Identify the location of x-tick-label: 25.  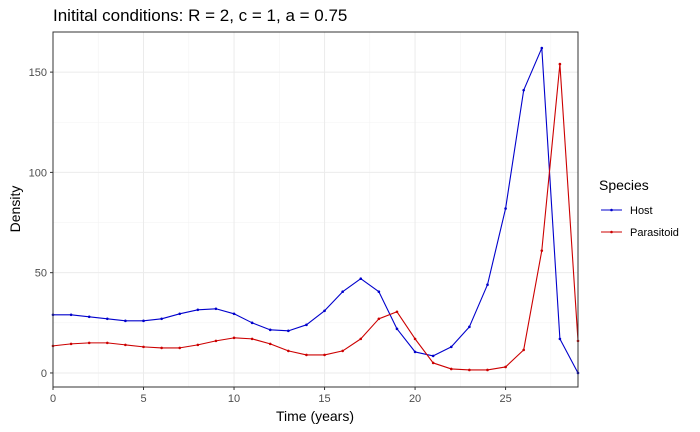
(505, 399).